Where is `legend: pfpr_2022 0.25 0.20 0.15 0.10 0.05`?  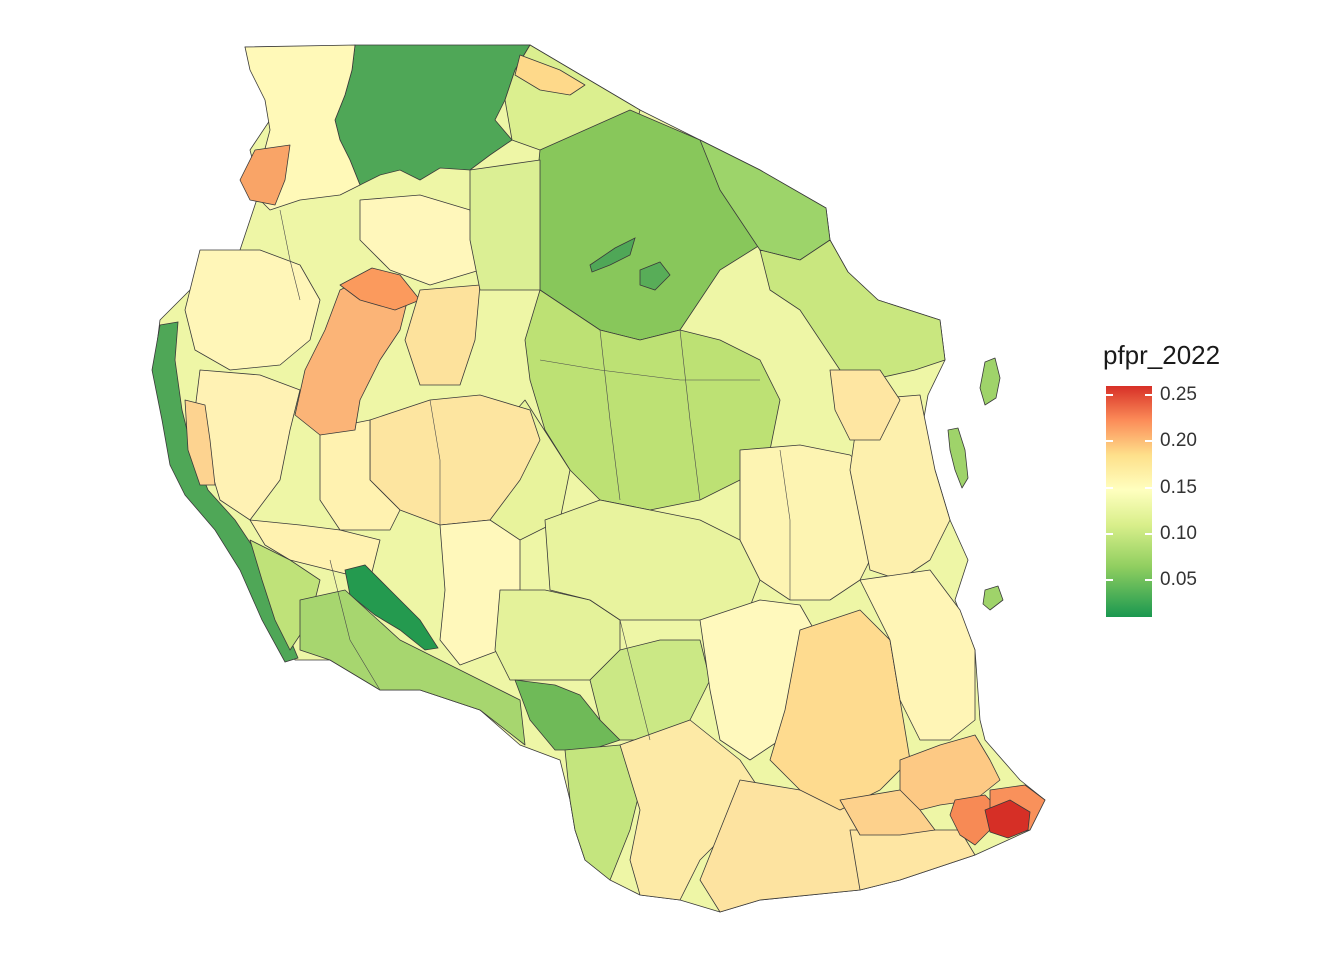 legend: pfpr_2022 0.25 0.20 0.15 0.10 0.05 is located at coordinates (1200, 490).